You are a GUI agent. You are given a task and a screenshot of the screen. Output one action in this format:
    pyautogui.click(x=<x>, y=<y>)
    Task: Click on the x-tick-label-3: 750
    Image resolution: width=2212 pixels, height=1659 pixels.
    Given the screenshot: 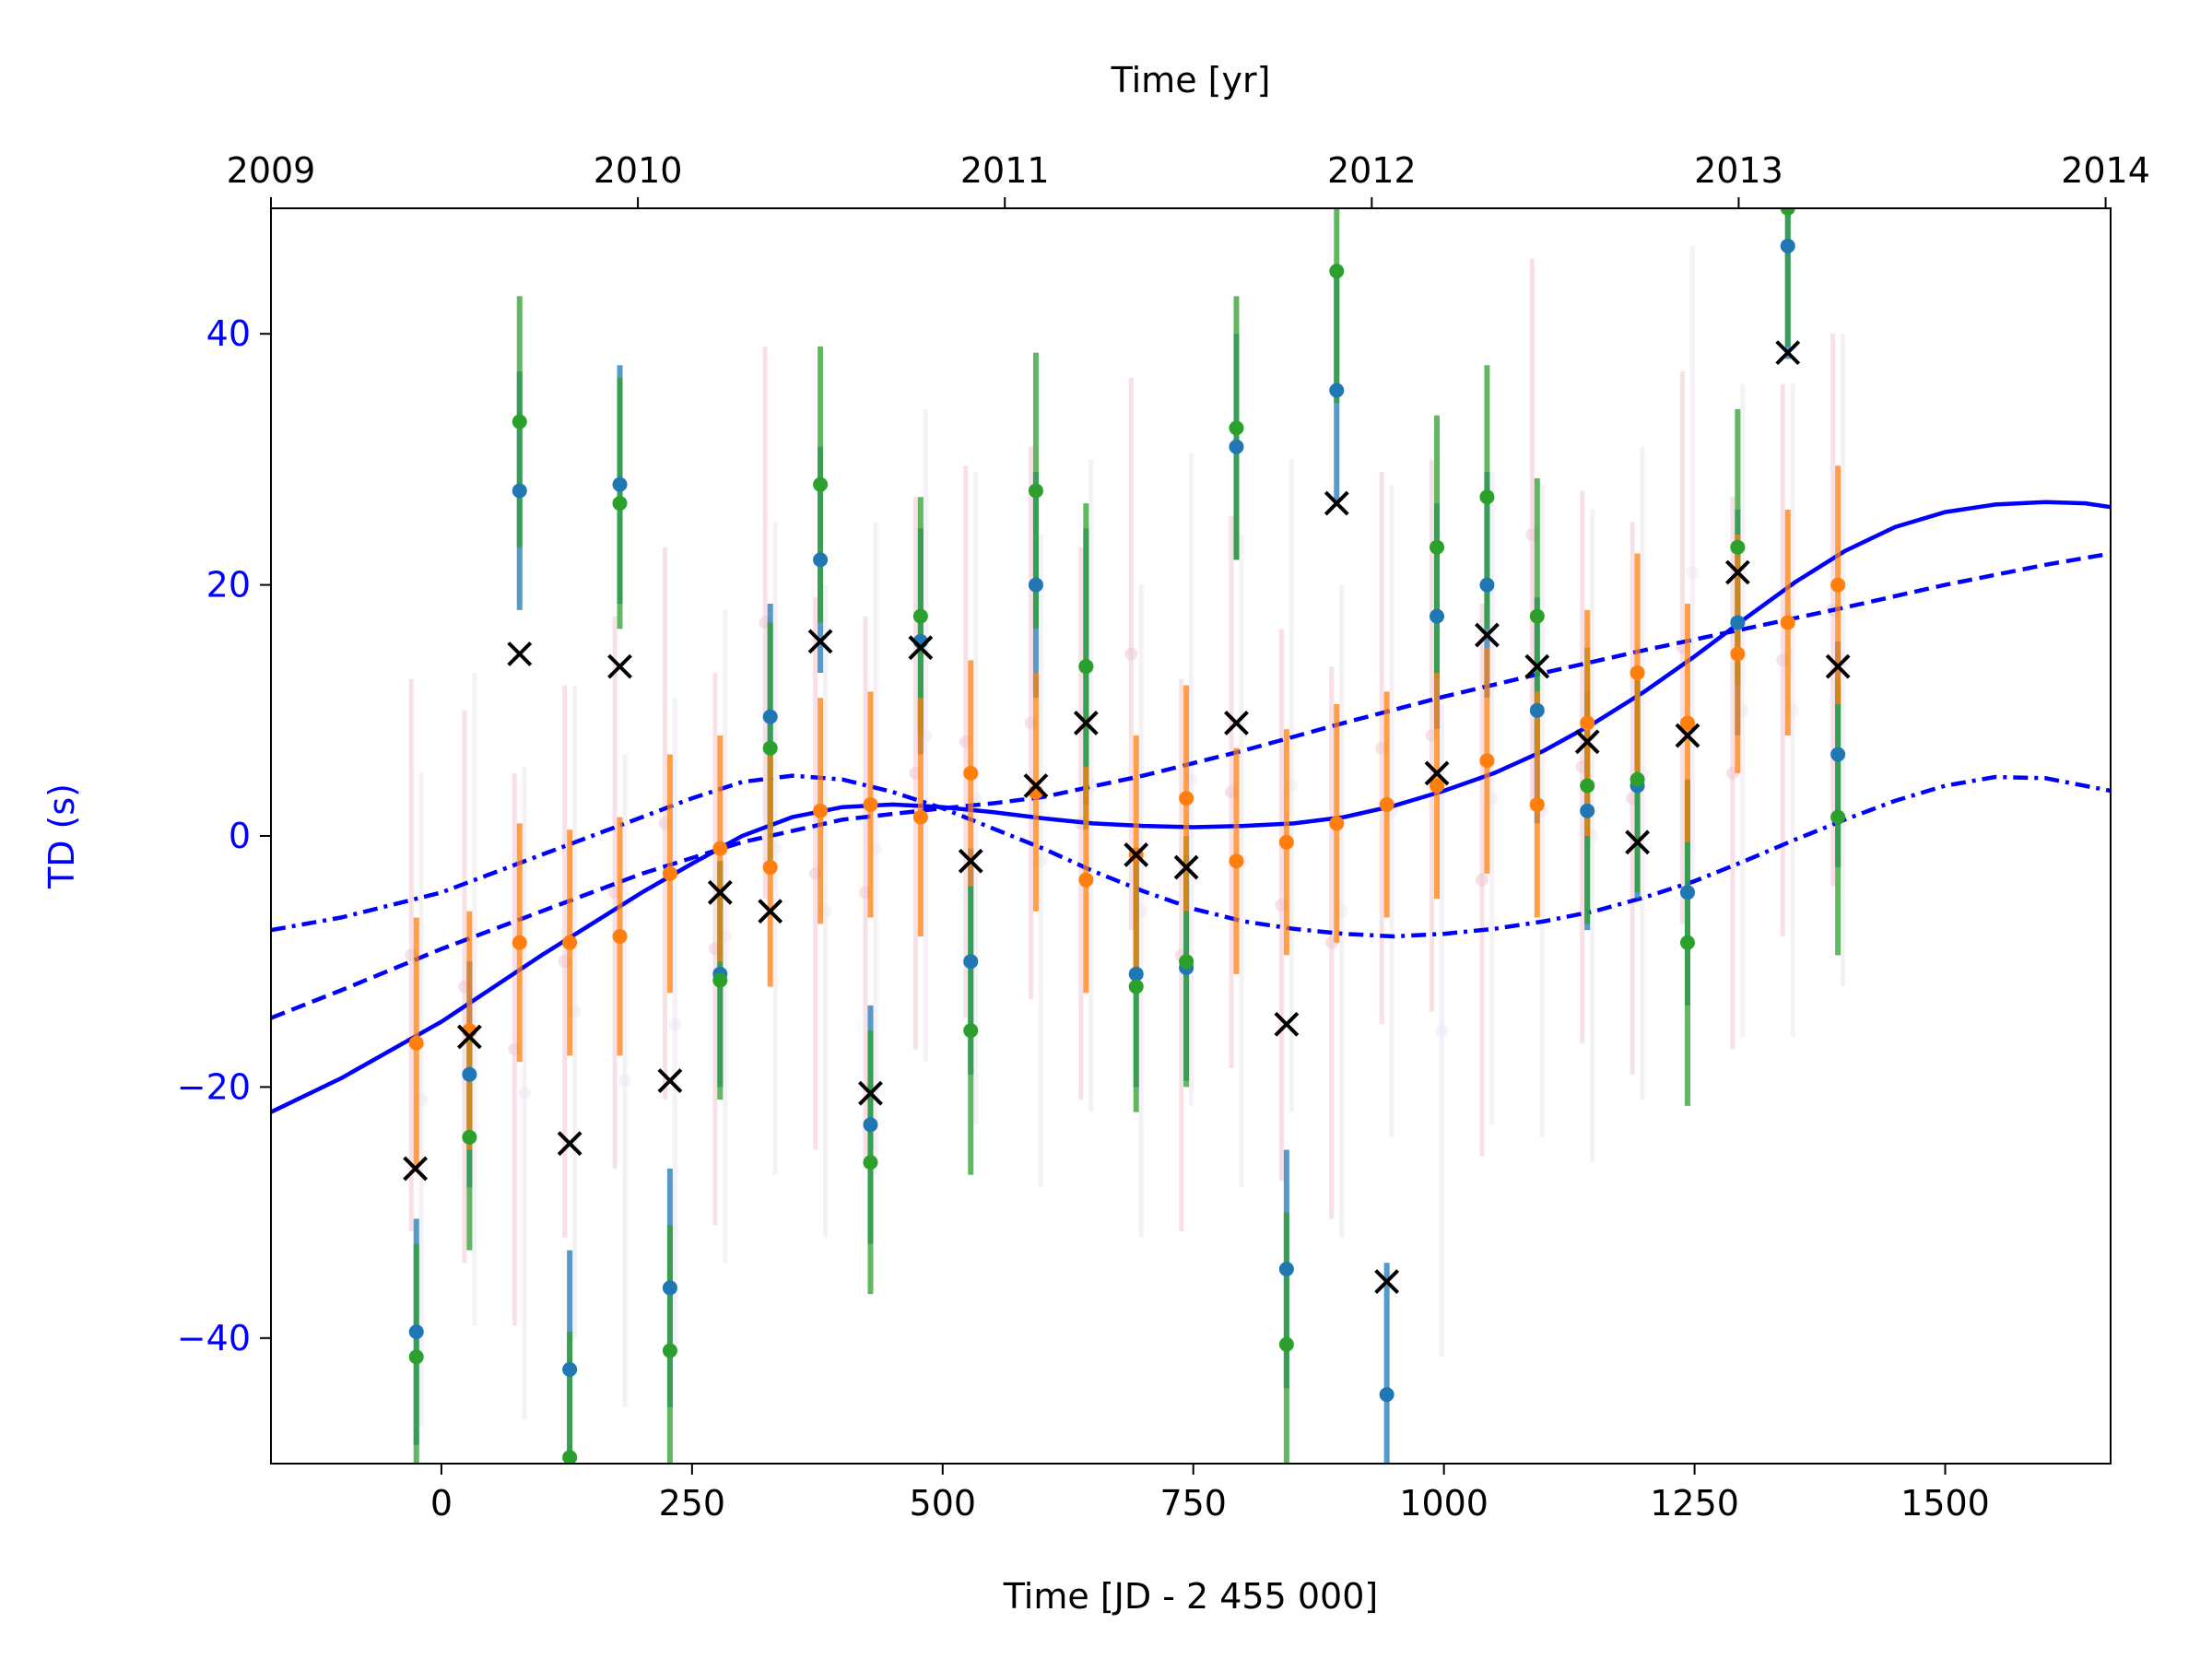 What is the action you would take?
    pyautogui.click(x=1193, y=1503)
    